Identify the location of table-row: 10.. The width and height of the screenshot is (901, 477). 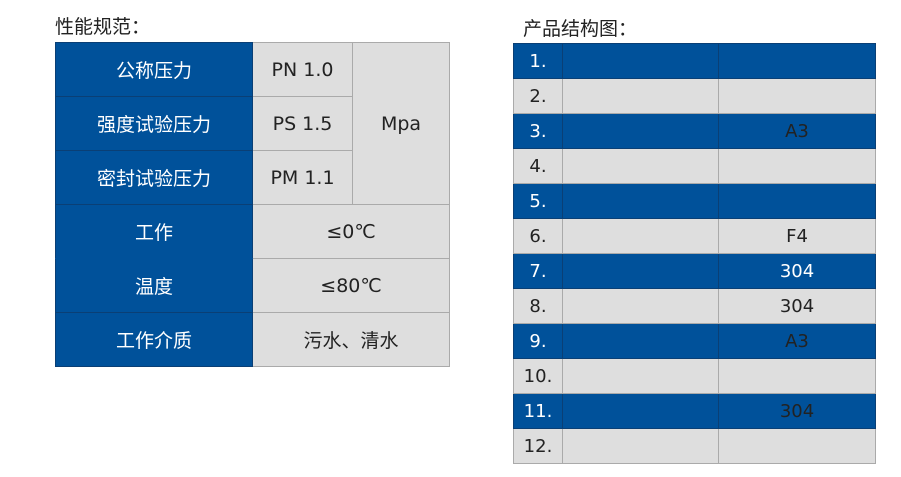
(694, 376).